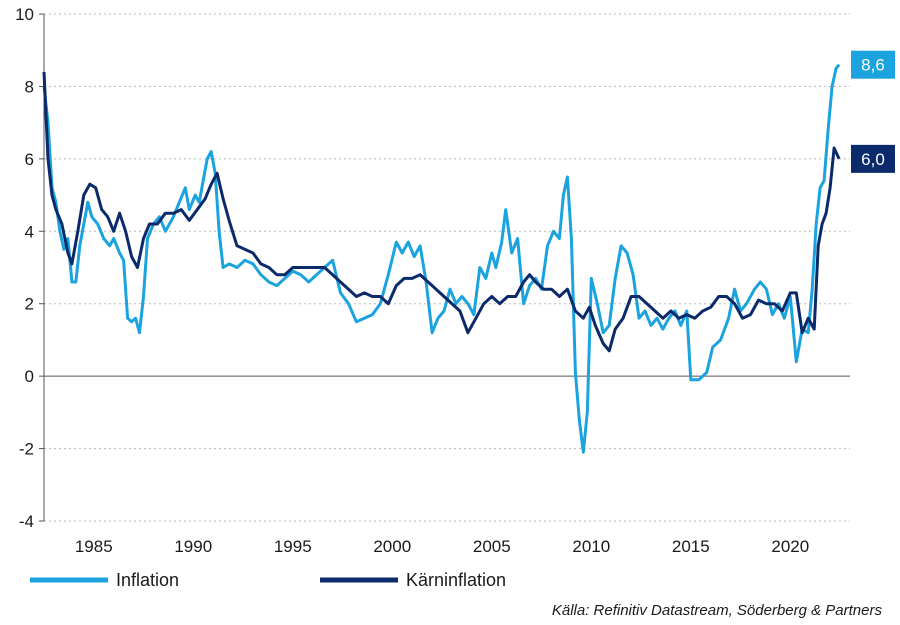  Describe the element at coordinates (26, 521) in the screenshot. I see `y-tick-label: -4` at that location.